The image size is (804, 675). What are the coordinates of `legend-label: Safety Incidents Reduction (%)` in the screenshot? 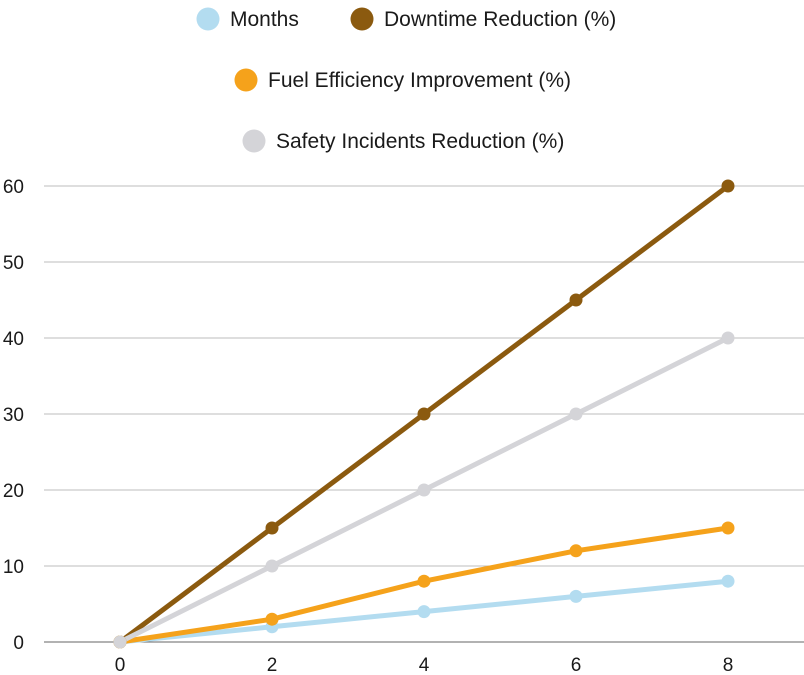 It's located at (420, 141).